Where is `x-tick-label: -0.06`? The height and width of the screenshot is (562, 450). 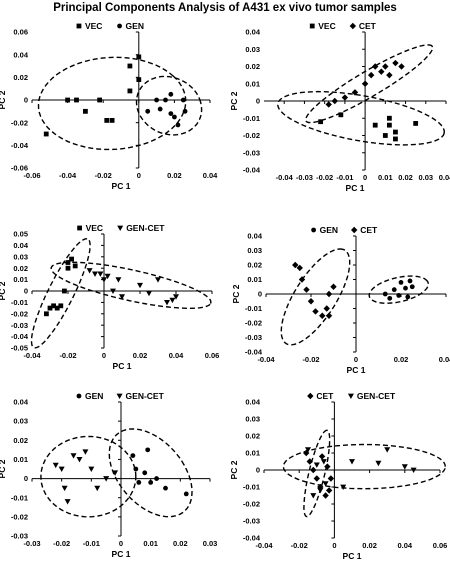
x-tick-label: -0.06 is located at coordinates (31, 175).